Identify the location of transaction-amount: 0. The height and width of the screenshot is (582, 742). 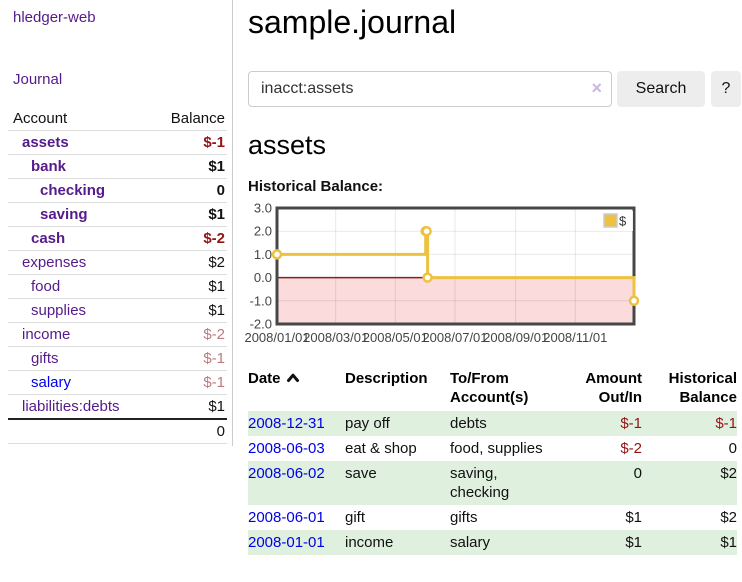
(637, 473).